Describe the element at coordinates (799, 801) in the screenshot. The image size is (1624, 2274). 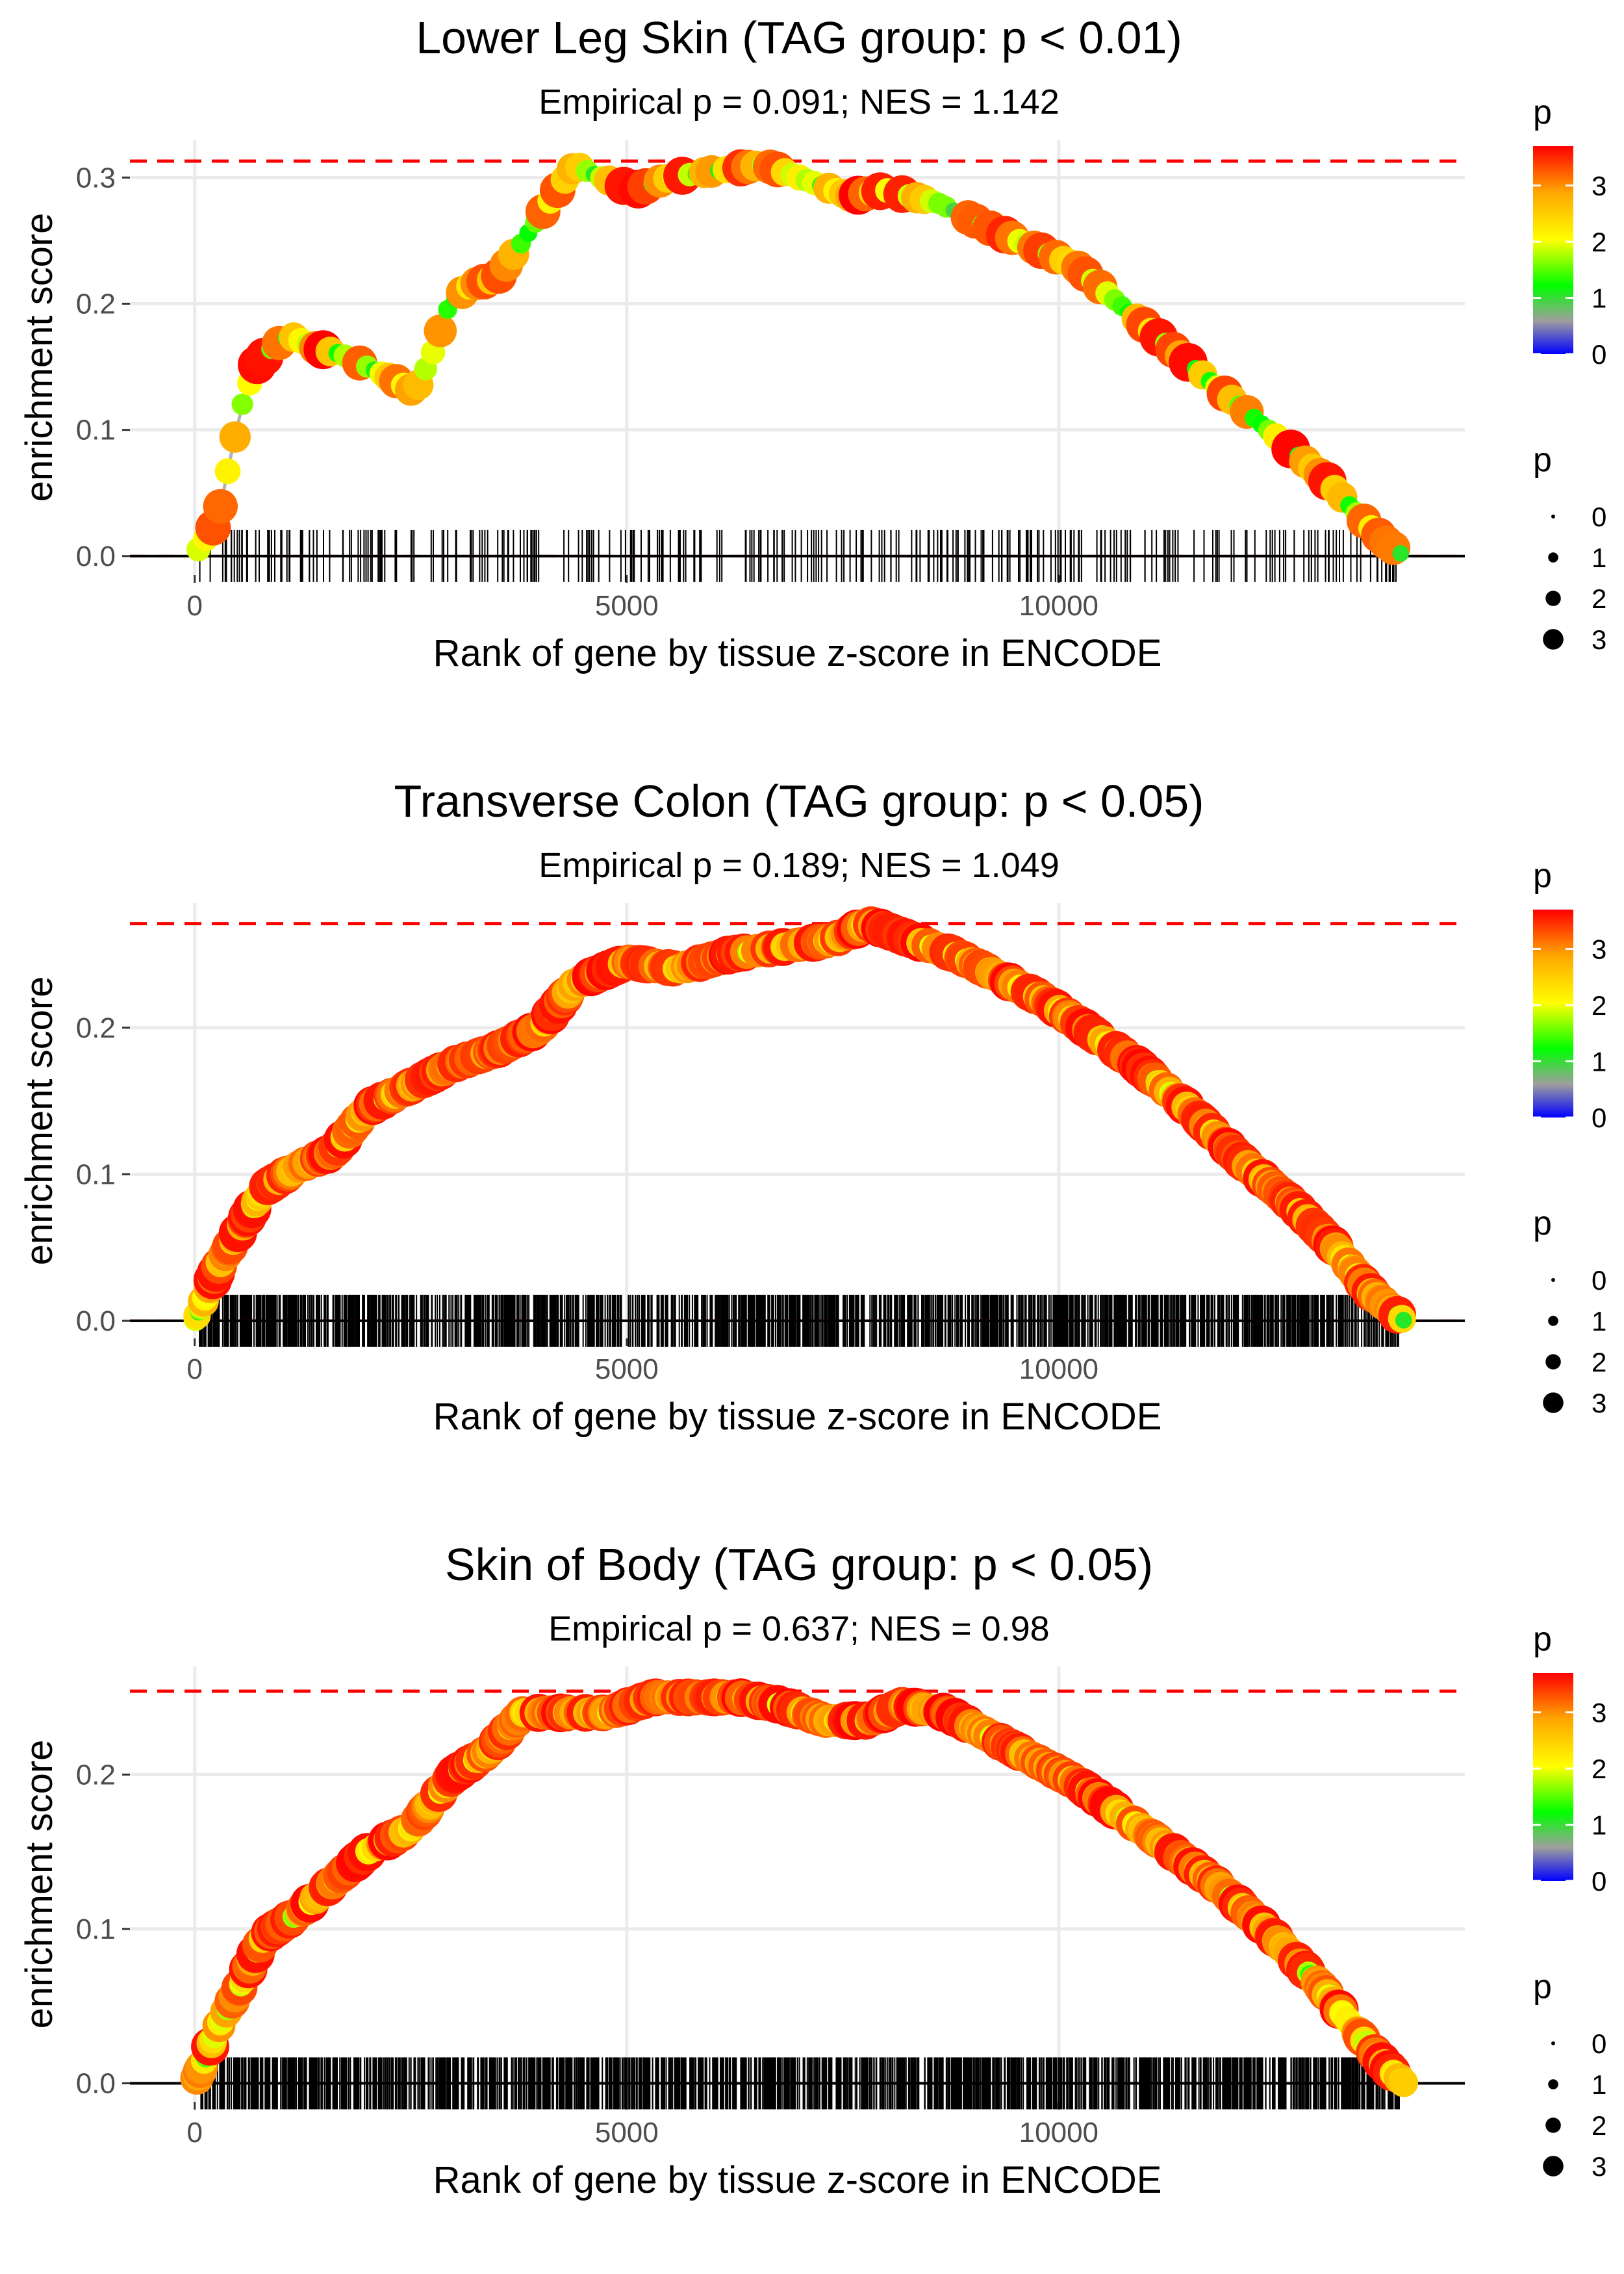
I see `chart-title: Transverse Colon (TAG group: p < 0.05)` at that location.